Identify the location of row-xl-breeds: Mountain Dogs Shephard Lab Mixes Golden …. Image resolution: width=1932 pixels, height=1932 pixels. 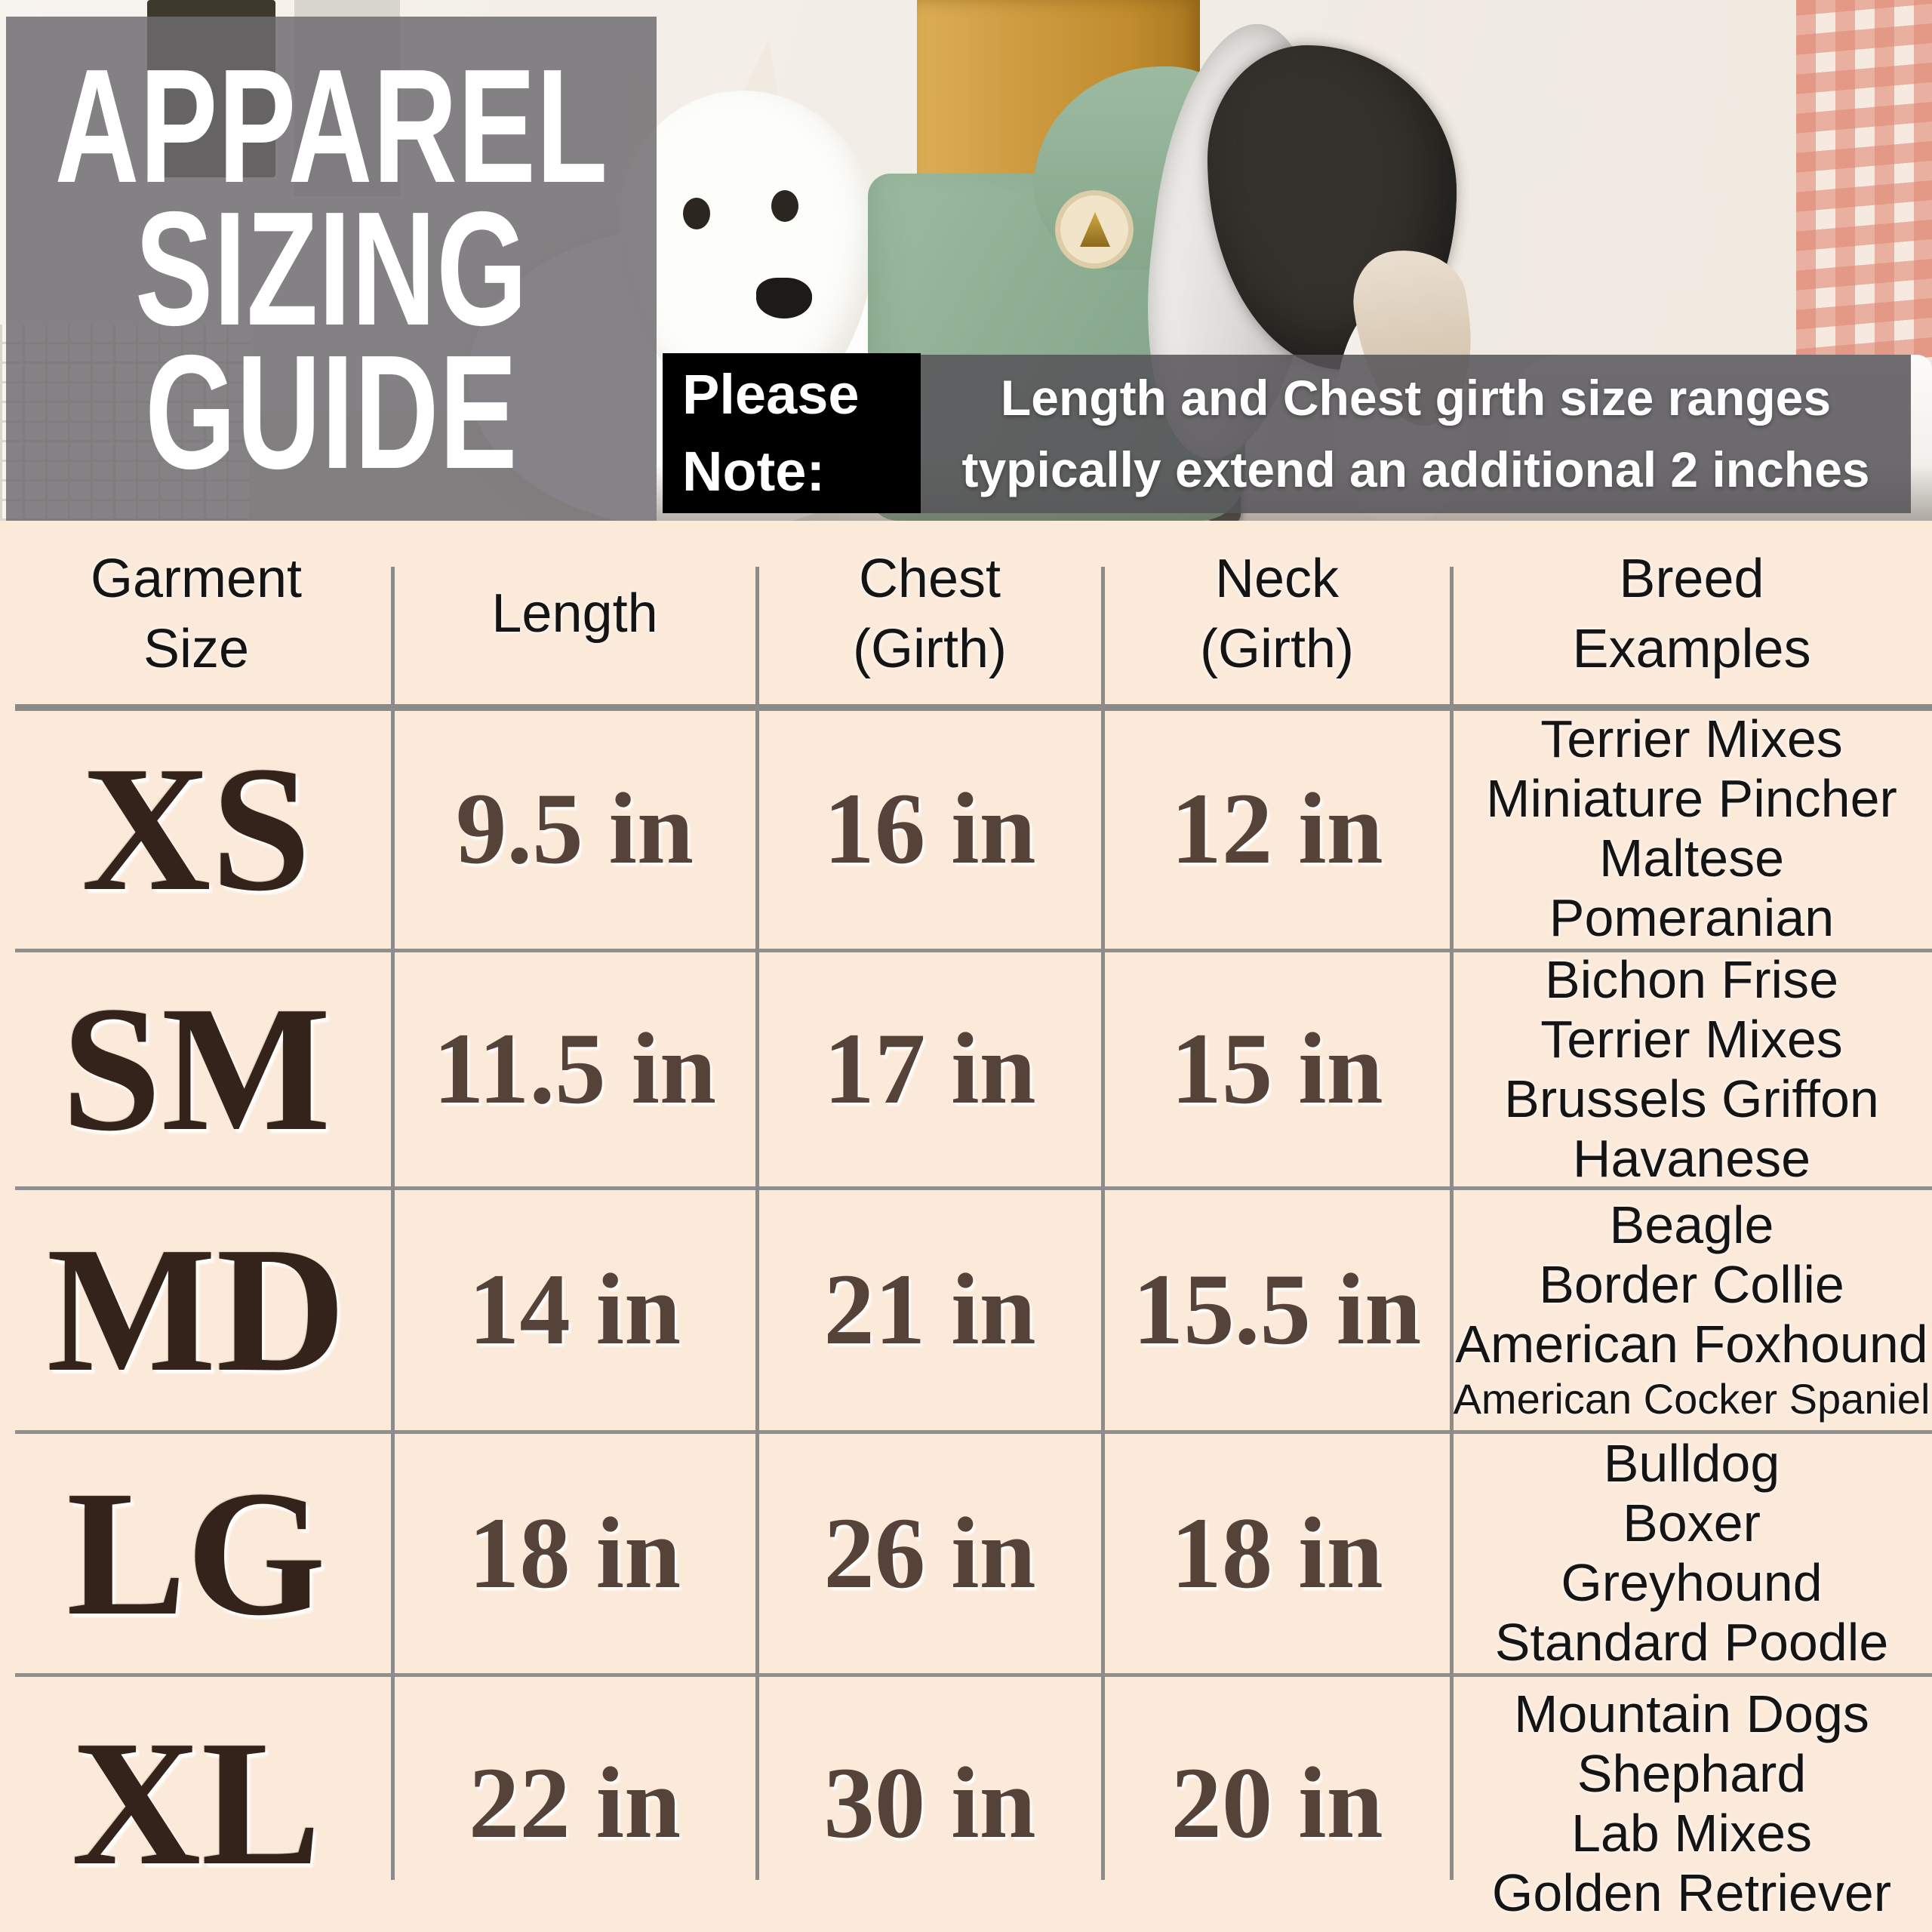
(1691, 1803).